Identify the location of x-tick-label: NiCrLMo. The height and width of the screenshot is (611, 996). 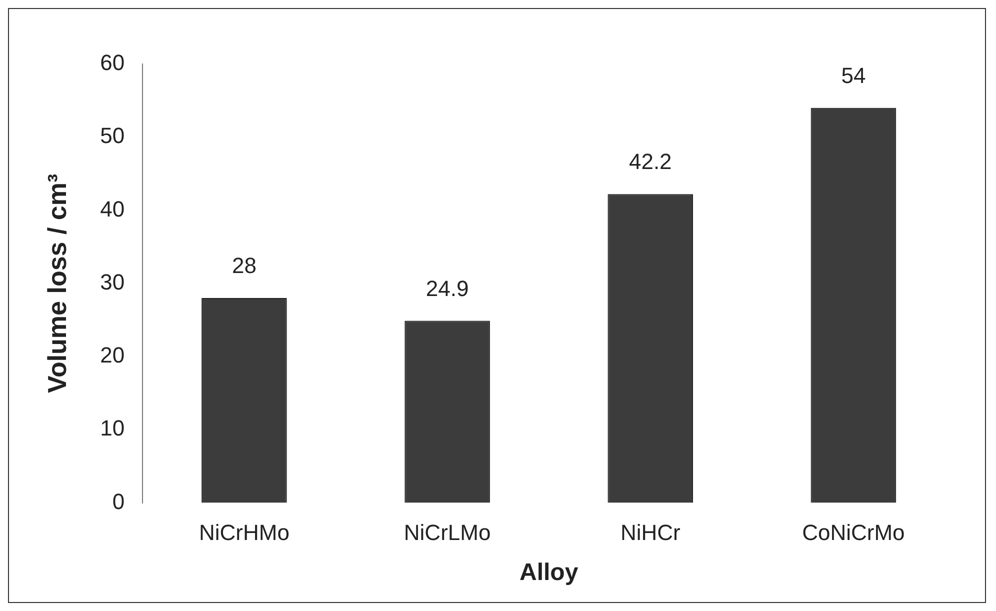
(447, 533).